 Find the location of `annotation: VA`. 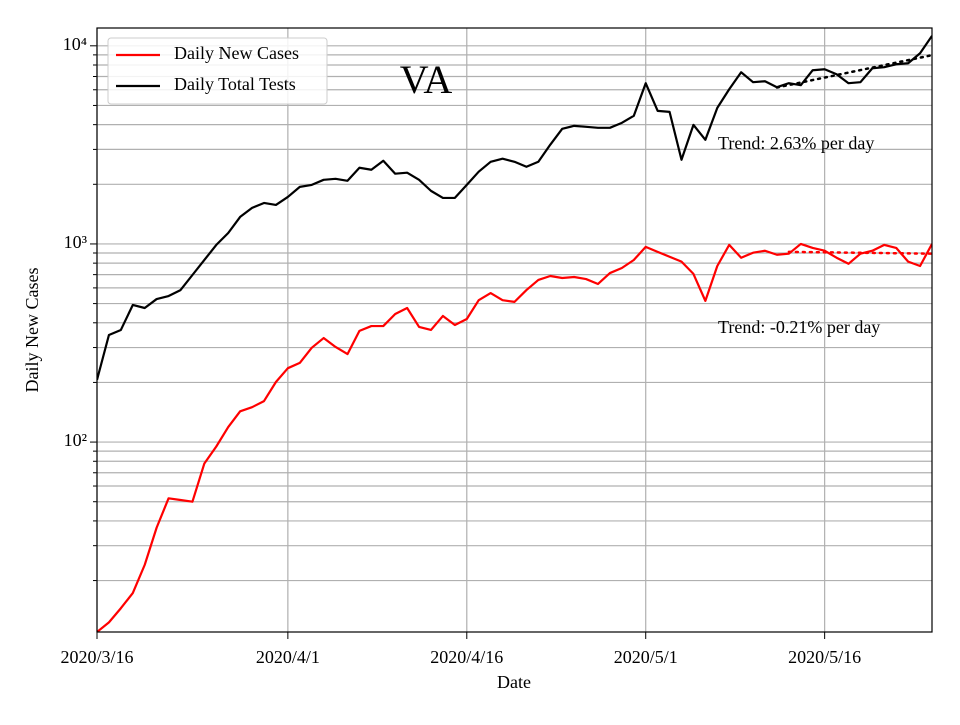

annotation: VA is located at coordinates (426, 79).